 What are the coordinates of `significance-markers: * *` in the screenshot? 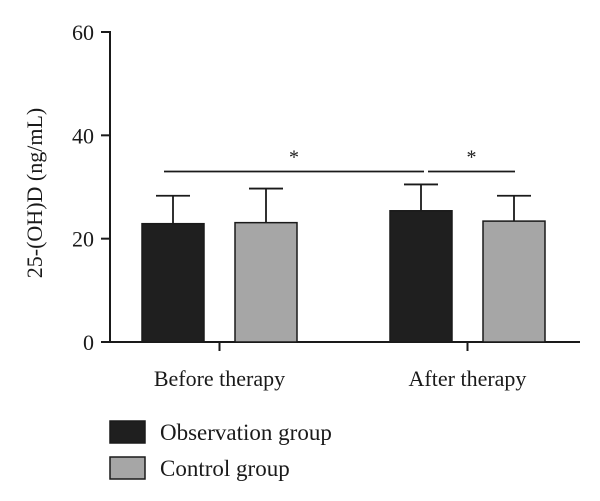 It's located at (339, 160).